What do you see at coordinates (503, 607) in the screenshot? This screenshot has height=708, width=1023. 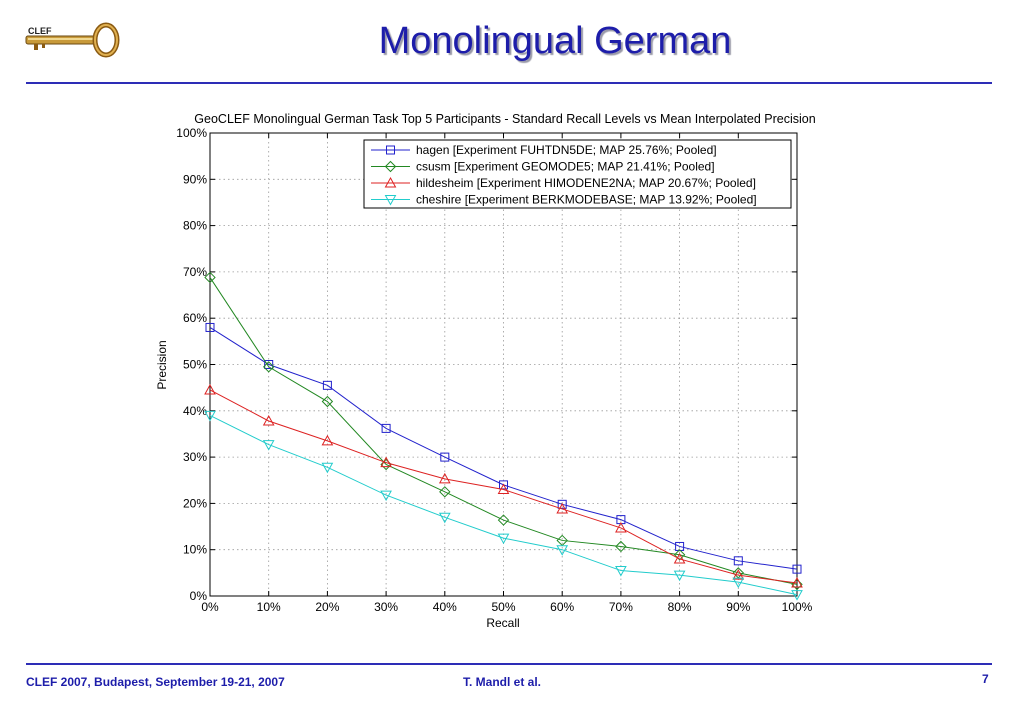 I see `x-tick-label: 50%` at bounding box center [503, 607].